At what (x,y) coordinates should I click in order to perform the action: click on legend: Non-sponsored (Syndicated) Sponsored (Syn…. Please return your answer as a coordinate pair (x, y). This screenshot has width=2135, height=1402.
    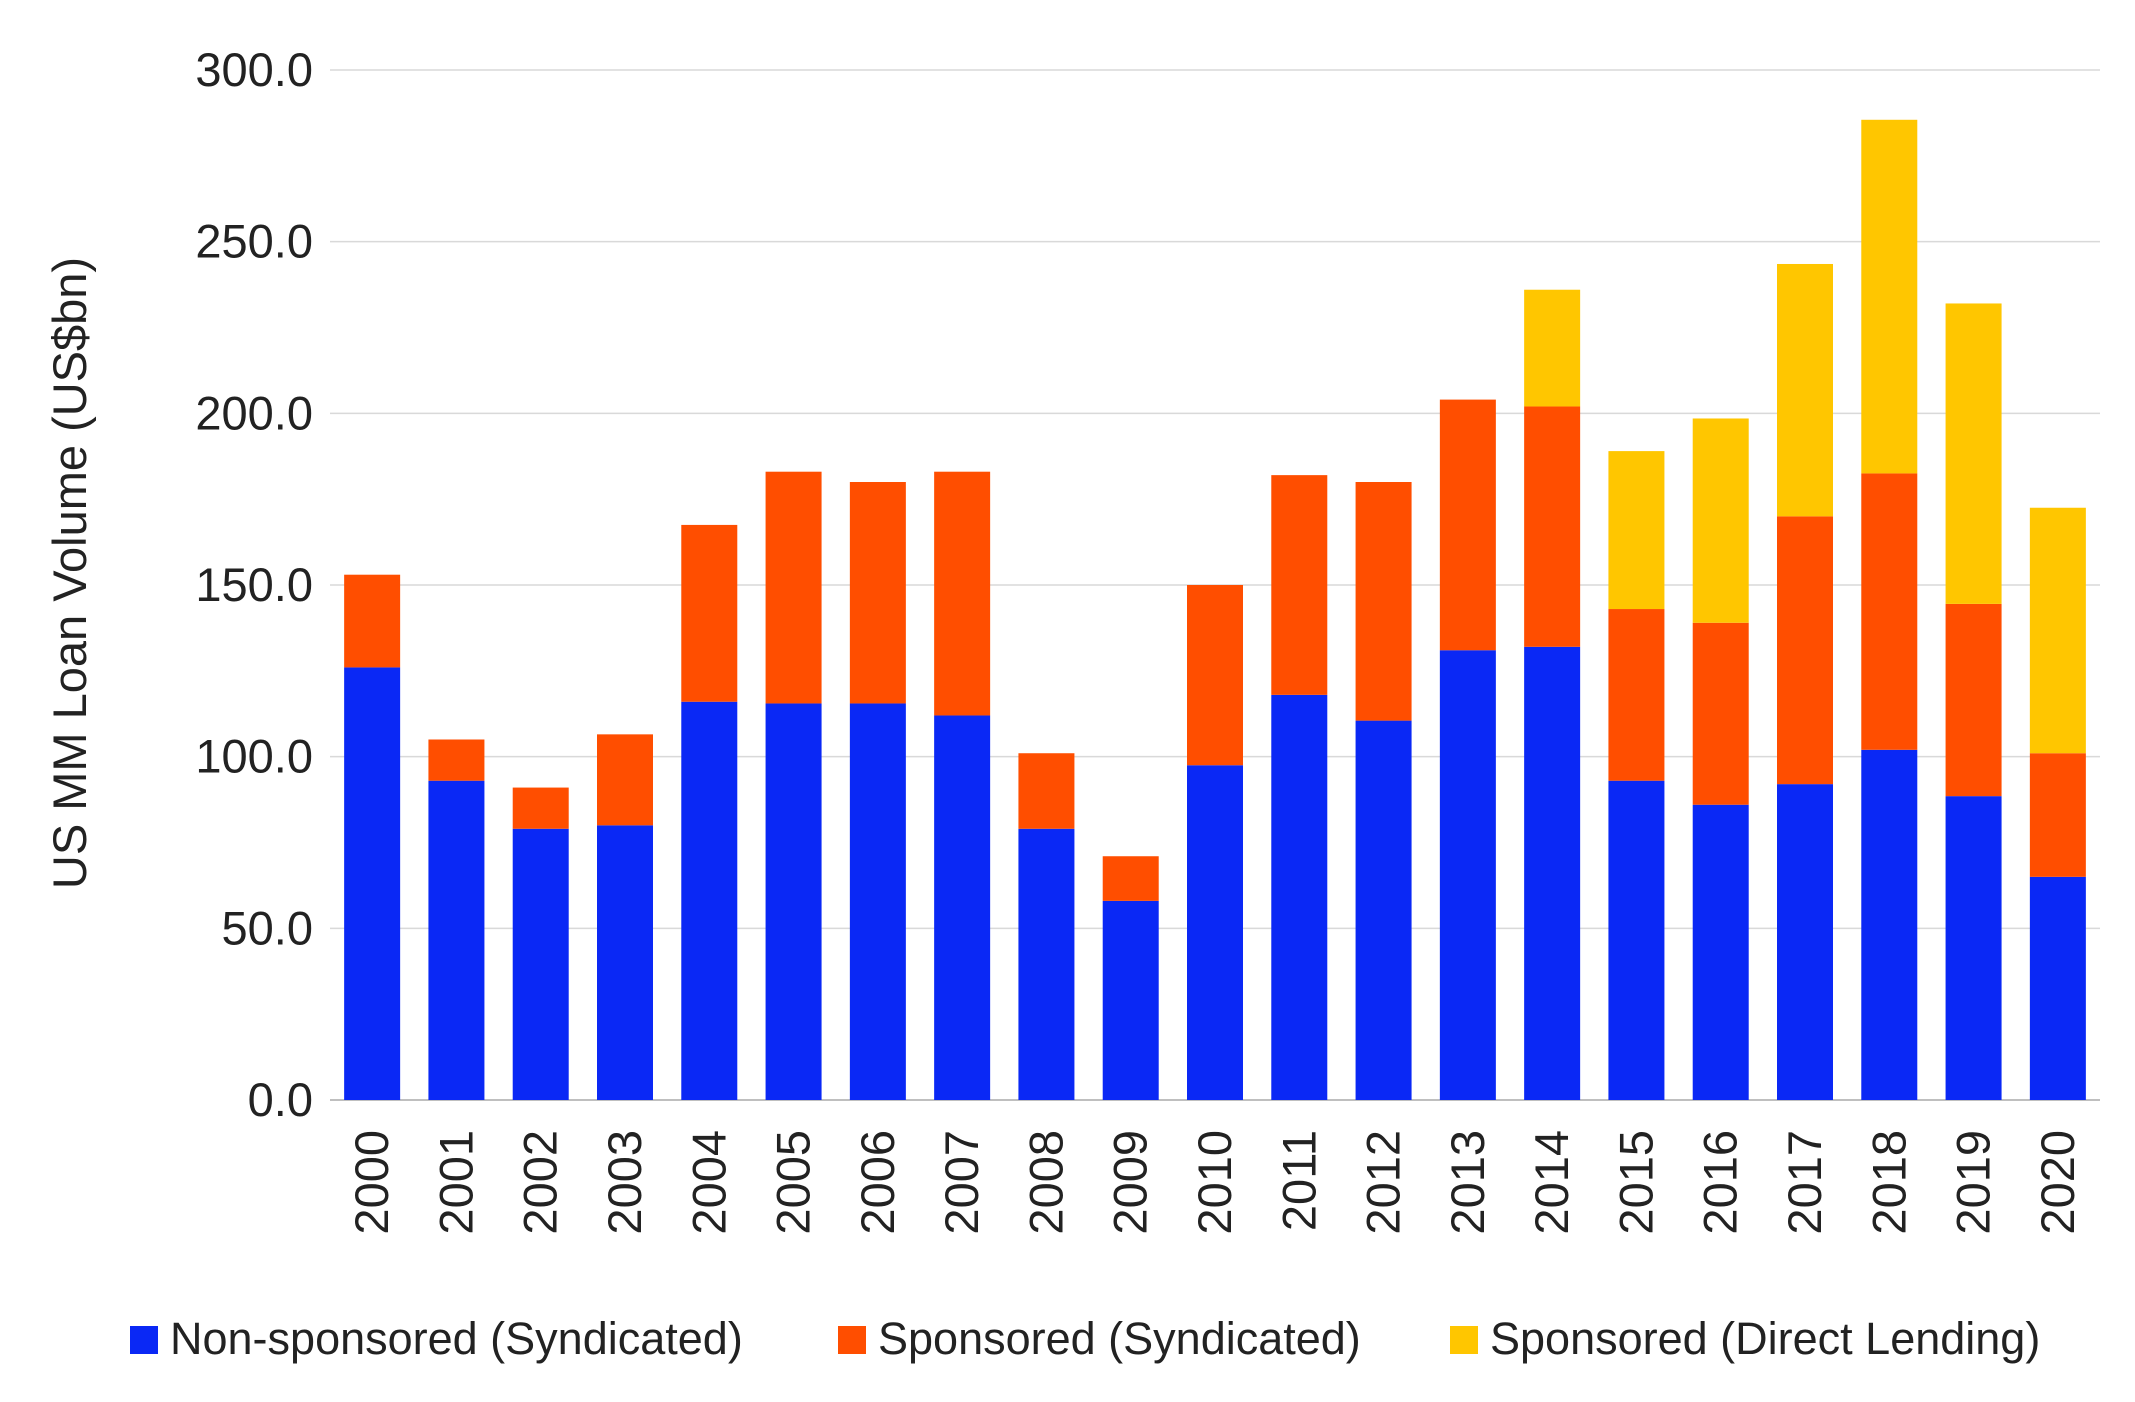
    Looking at the image, I should click on (1085, 1338).